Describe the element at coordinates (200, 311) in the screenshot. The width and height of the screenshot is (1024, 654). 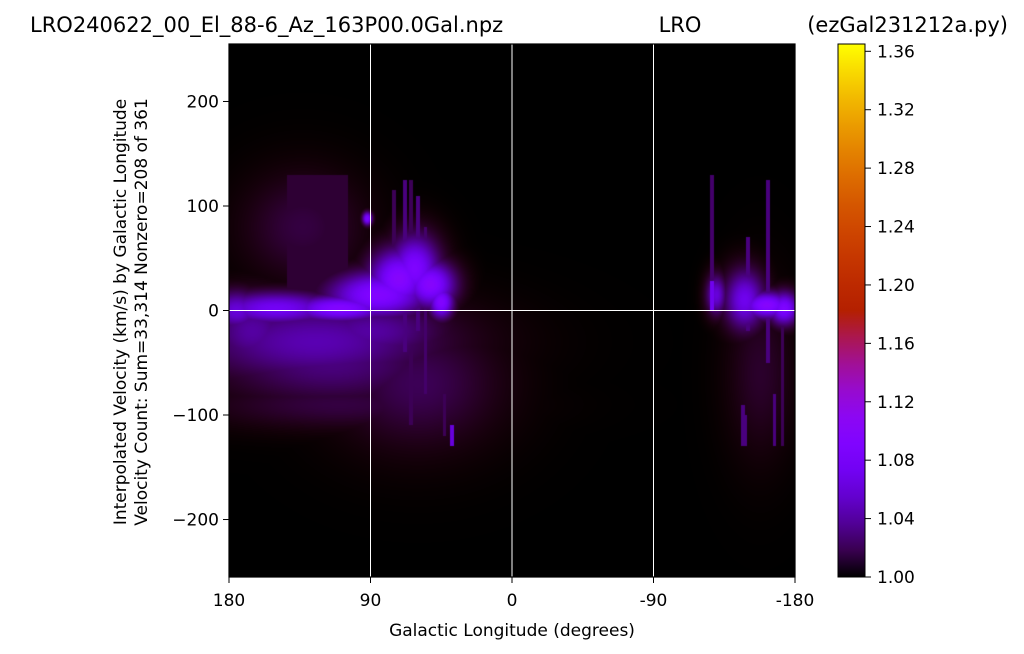
I see `y-axis-ticks: 200 100 0 −100 −200` at that location.